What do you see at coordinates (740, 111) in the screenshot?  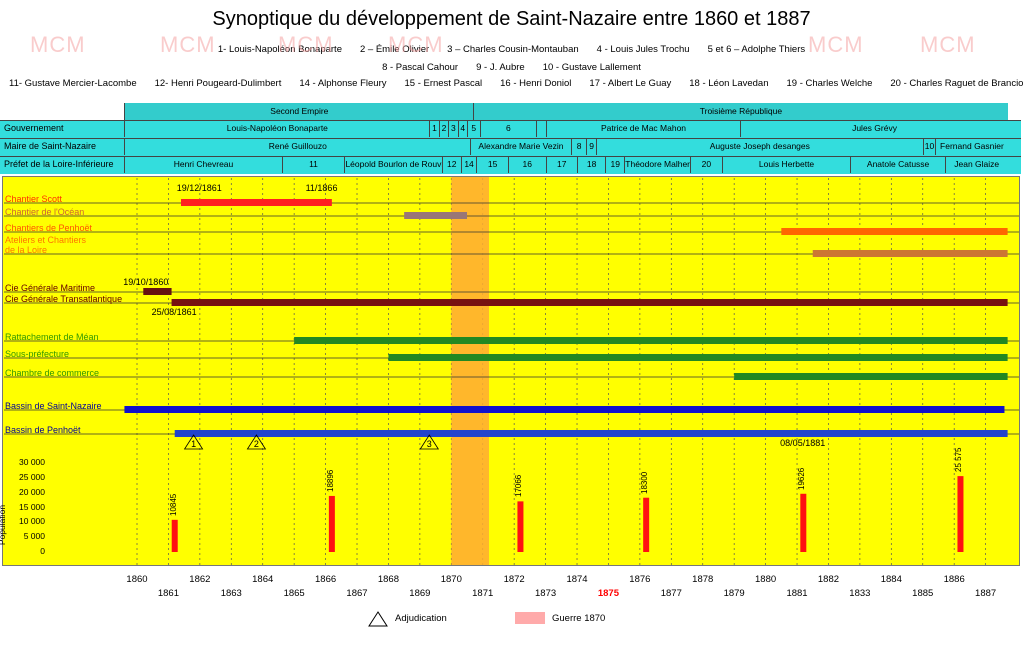 I see `regime-cell: Troisième République` at bounding box center [740, 111].